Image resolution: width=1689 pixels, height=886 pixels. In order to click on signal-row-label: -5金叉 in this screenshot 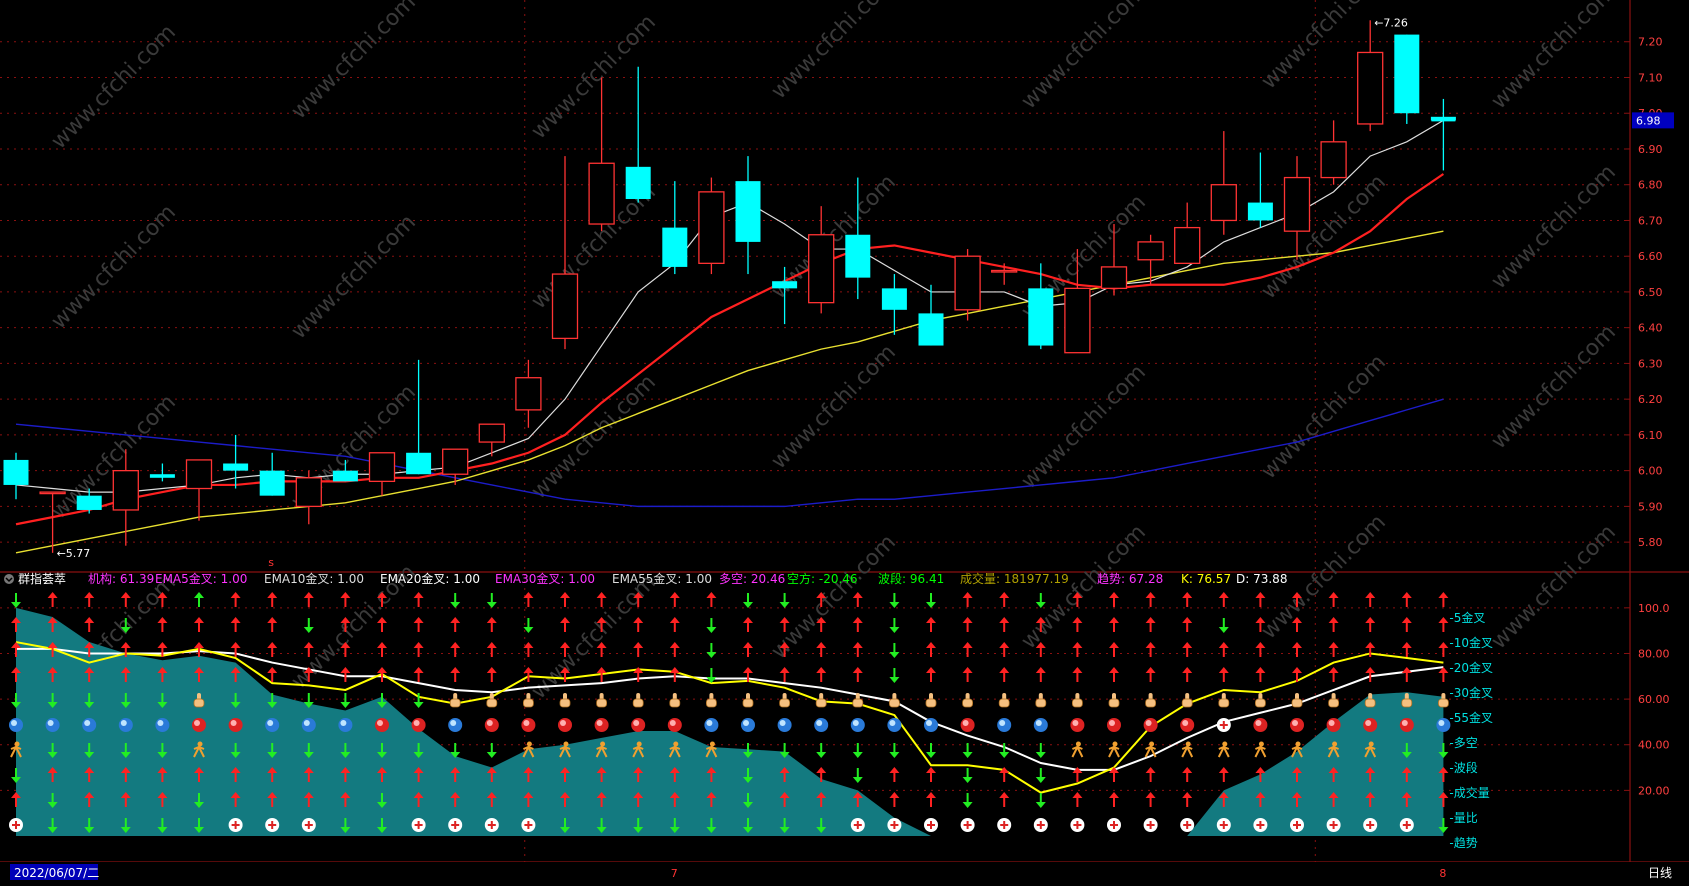, I will do `click(1467, 617)`.